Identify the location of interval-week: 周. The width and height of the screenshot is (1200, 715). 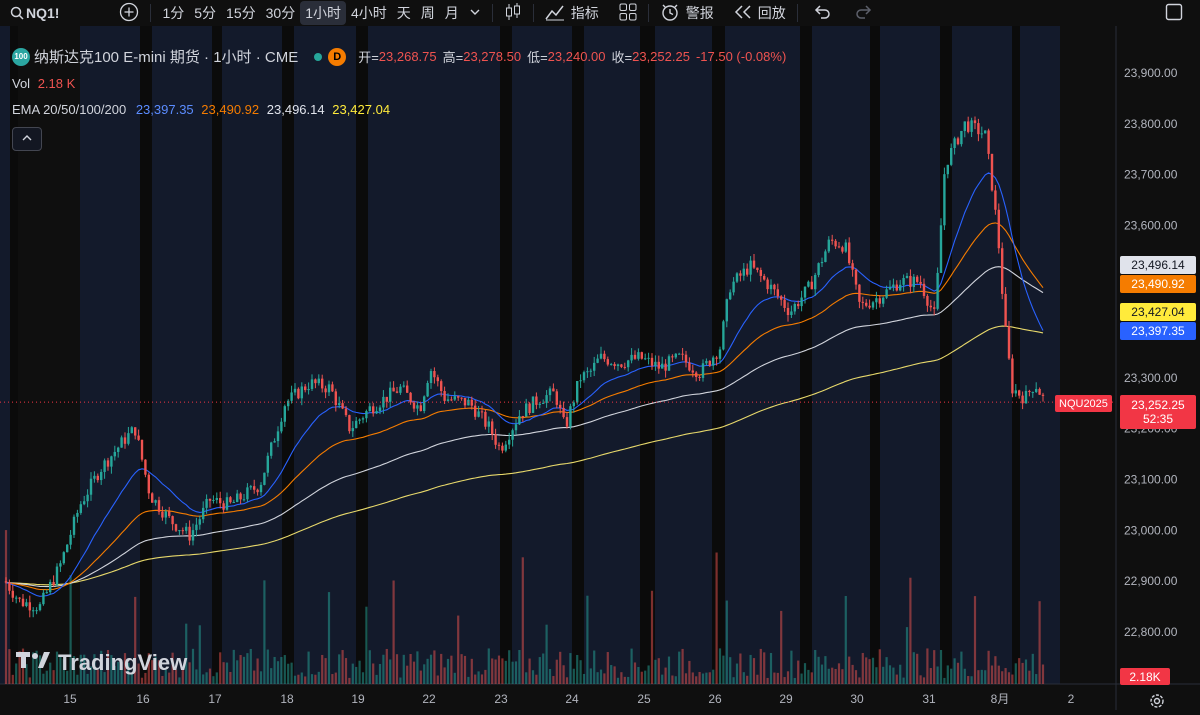
(427, 13).